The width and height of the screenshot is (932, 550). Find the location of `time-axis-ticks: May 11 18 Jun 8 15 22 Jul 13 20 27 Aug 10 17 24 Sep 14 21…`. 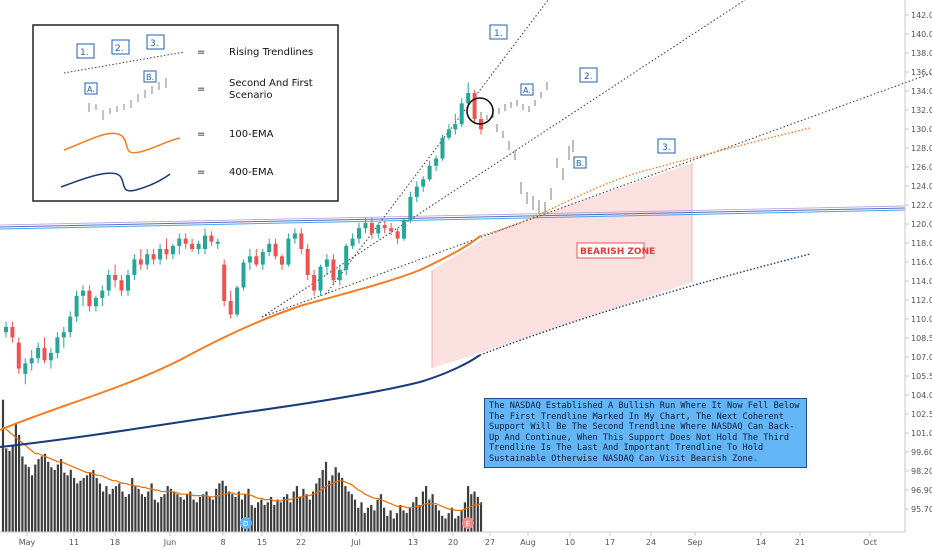

time-axis-ticks: May 11 18 Jun 8 15 22 Jul 13 20 27 Aug 10 17 24 Sep 14 21… is located at coordinates (448, 539).